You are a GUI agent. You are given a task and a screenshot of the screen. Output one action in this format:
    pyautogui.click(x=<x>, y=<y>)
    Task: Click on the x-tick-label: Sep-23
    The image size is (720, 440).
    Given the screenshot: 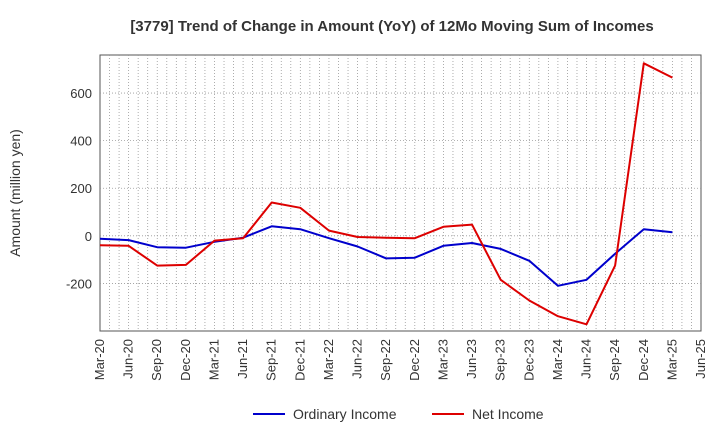 What is the action you would take?
    pyautogui.click(x=500, y=360)
    